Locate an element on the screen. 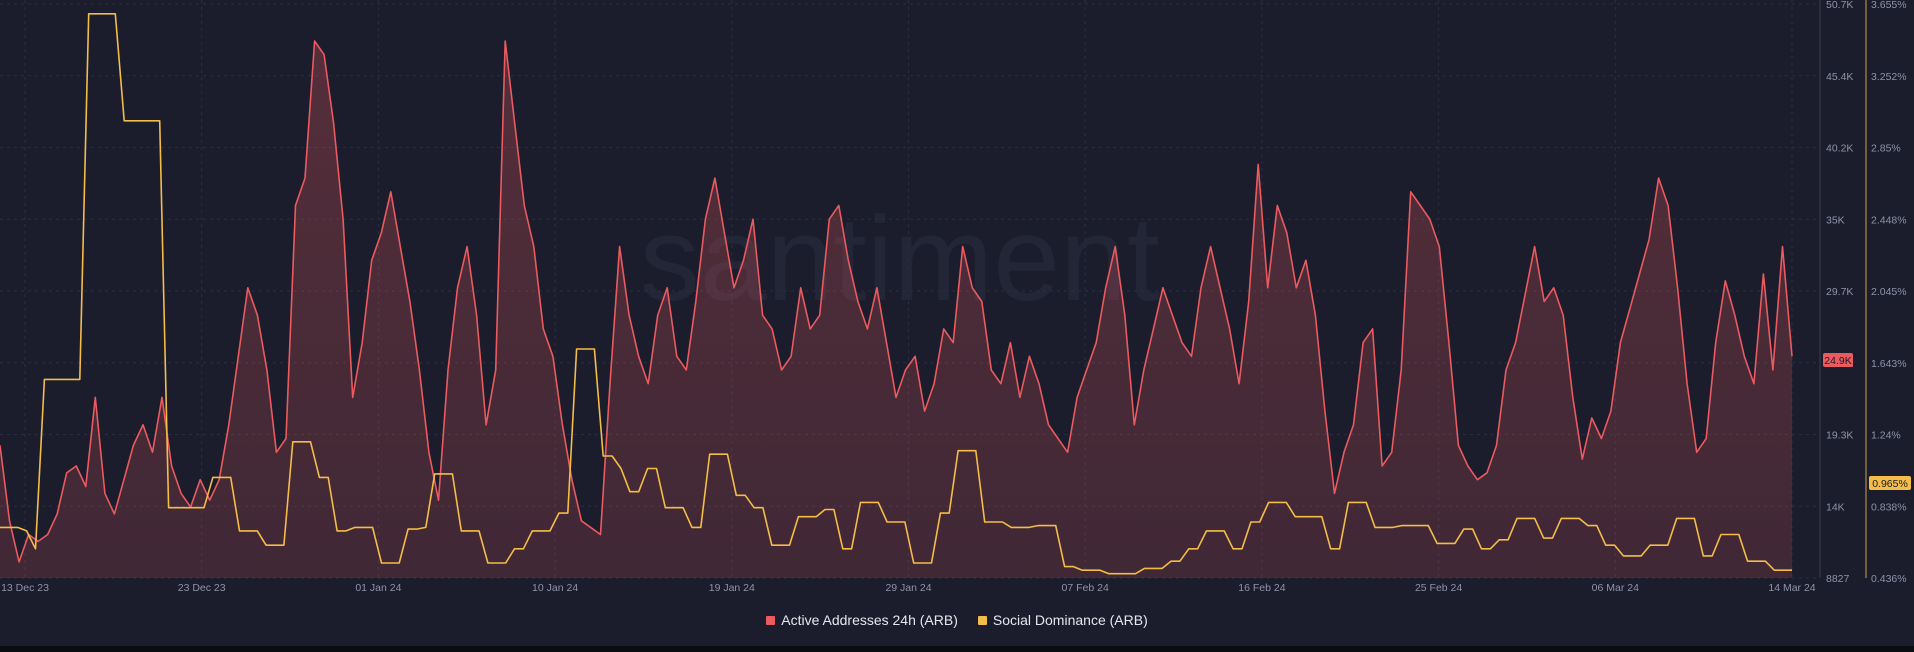  y-right-tick-label: 3.252% is located at coordinates (1889, 77).